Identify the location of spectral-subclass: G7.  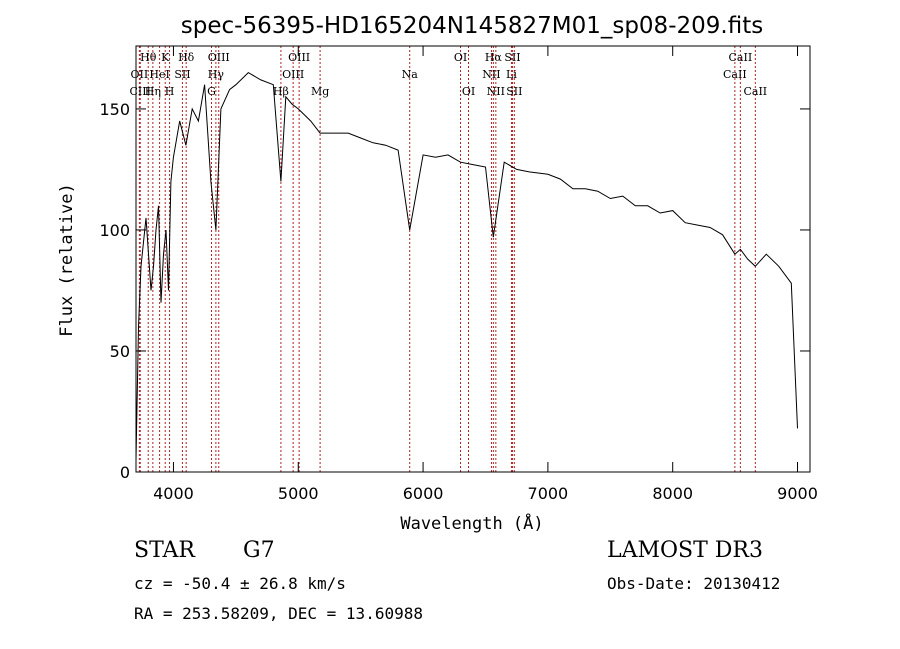
(259, 550).